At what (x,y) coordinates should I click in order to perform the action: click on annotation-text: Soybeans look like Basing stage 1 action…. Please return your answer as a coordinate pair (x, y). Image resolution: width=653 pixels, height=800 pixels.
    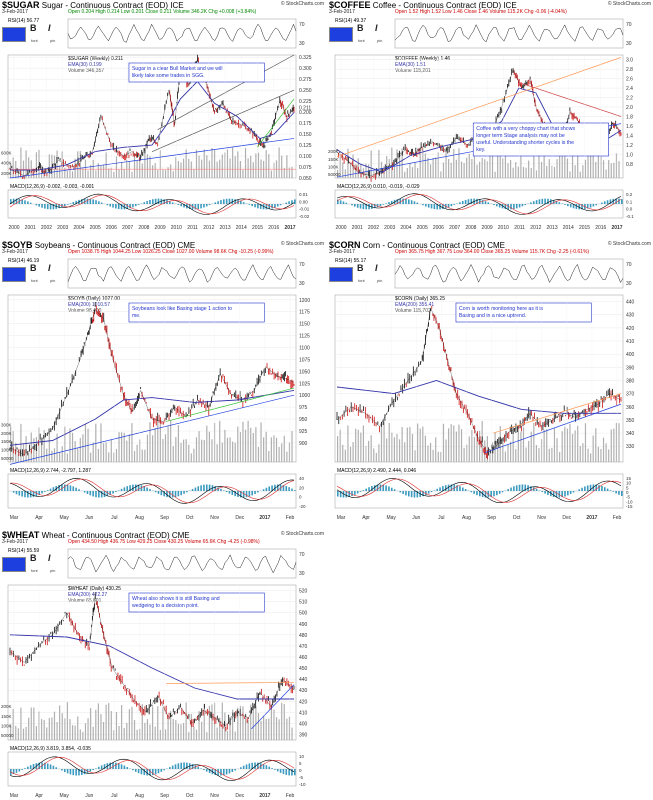
    Looking at the image, I should click on (182, 309).